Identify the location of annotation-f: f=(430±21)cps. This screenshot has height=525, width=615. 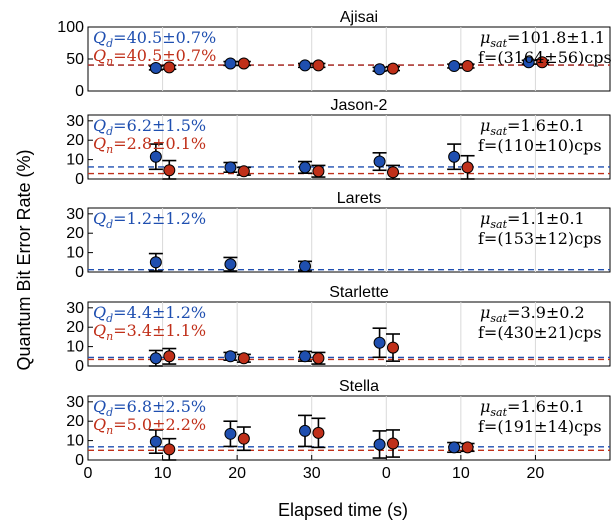
(540, 332).